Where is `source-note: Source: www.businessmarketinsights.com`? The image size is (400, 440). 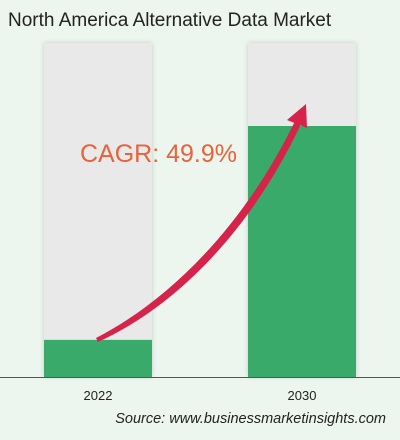
source-note: Source: www.businessmarketinsights.com is located at coordinates (250, 419).